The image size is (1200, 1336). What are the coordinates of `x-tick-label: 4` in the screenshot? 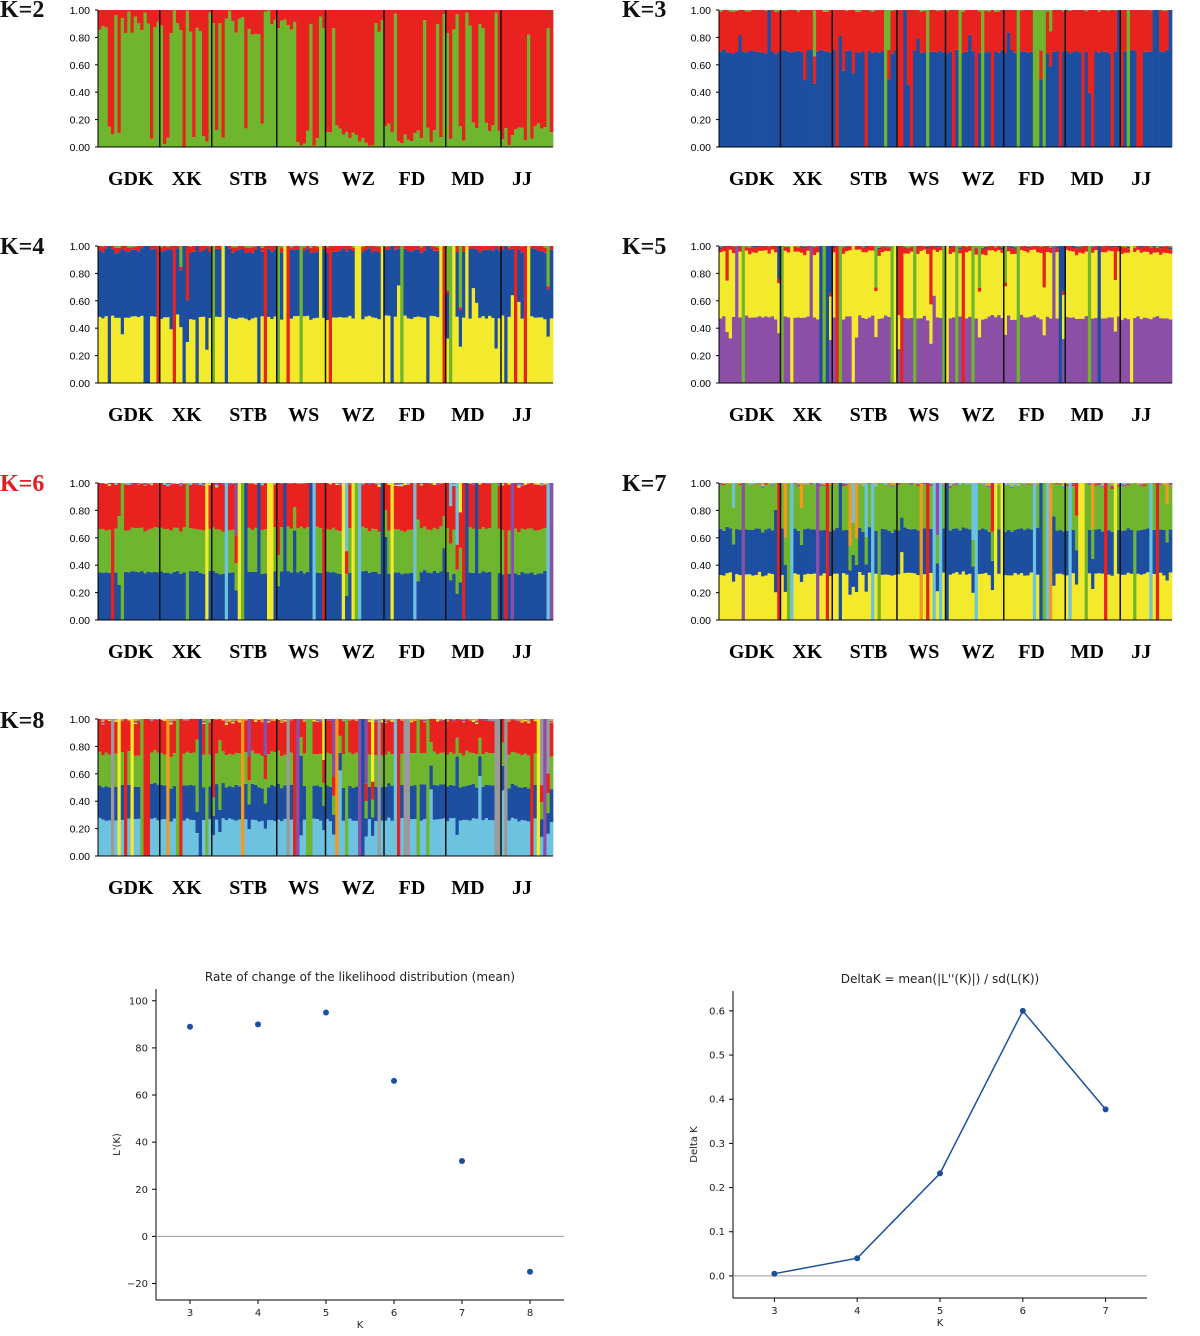 It's located at (857, 1311).